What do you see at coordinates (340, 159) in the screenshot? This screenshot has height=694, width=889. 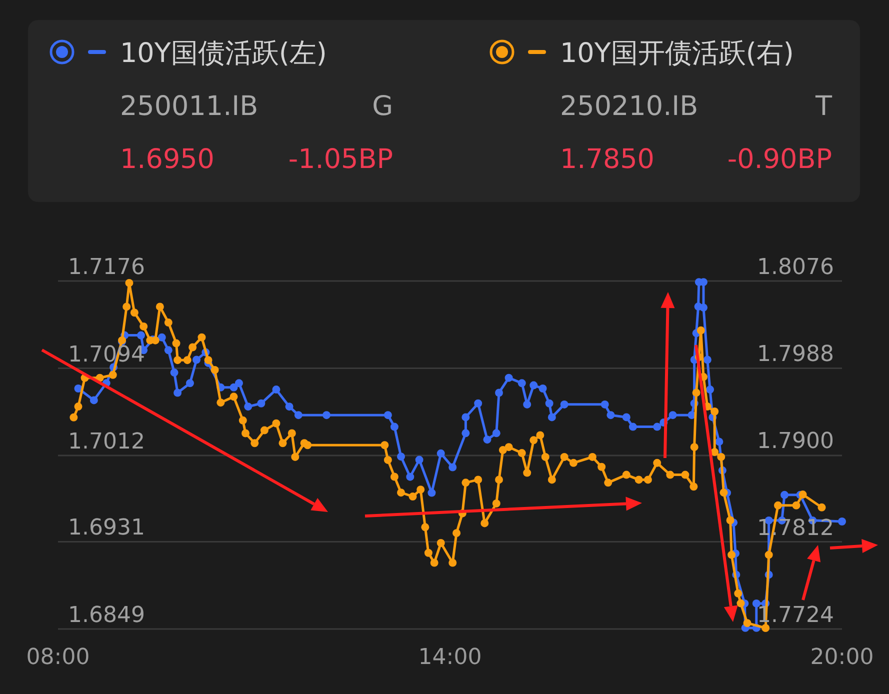 I see `text: -1.05BP` at bounding box center [340, 159].